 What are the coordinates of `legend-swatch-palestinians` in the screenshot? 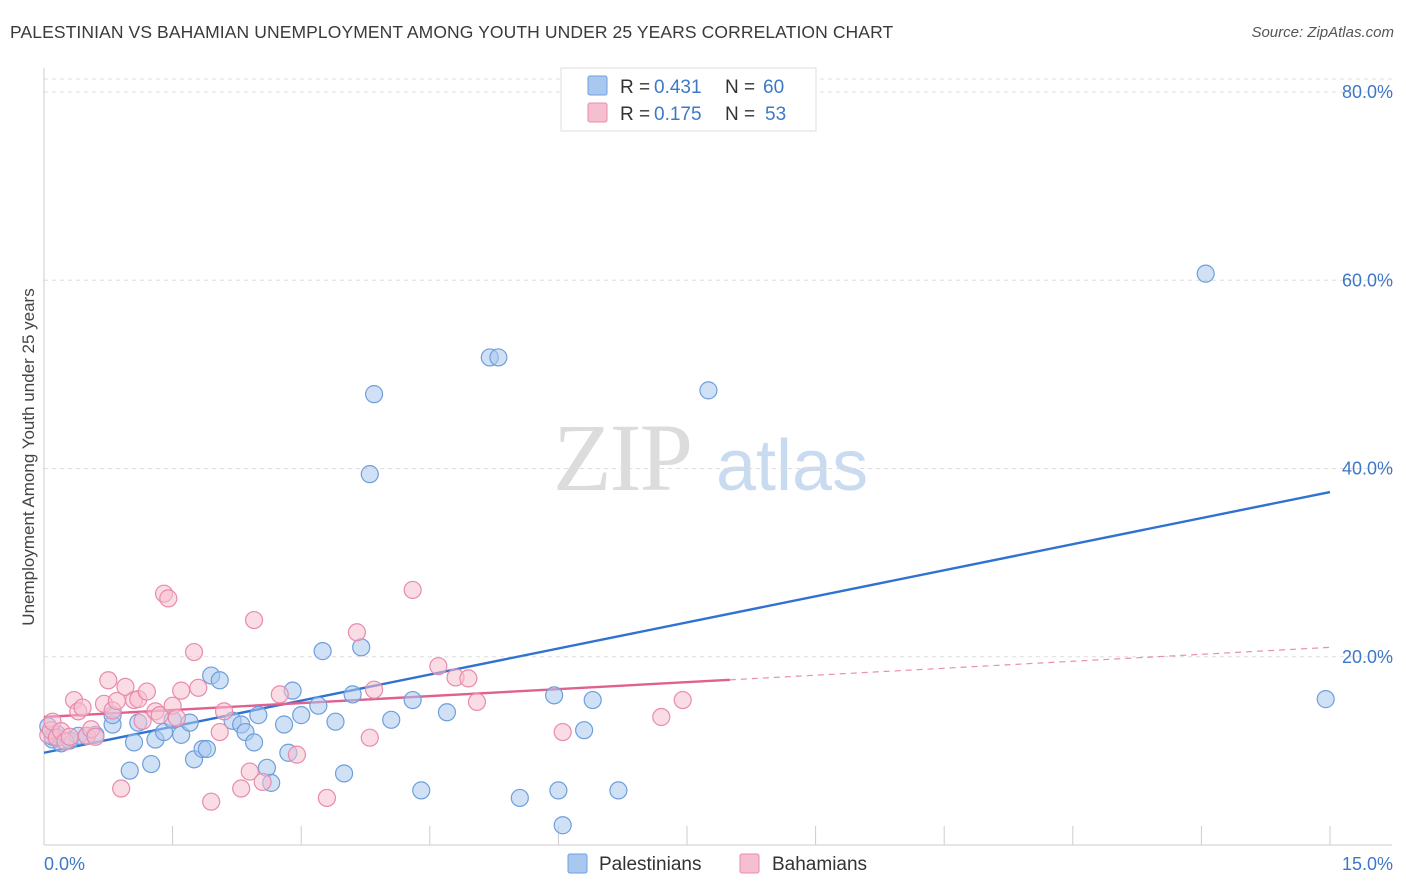 It's located at (597, 85).